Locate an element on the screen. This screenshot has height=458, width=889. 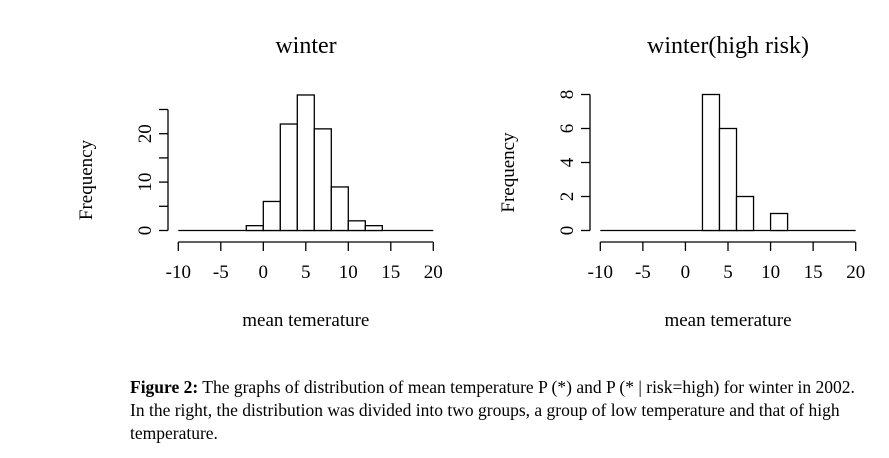
y-tick-label: 8 is located at coordinates (567, 95).